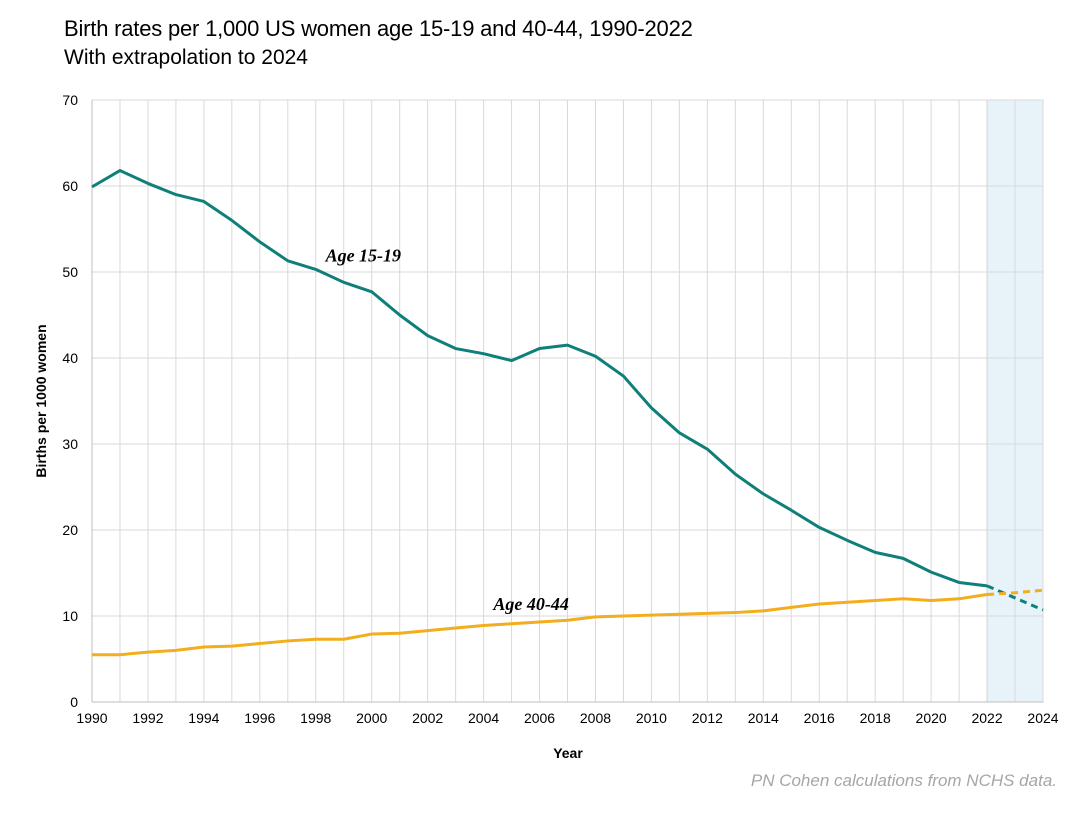 The height and width of the screenshot is (814, 1087). I want to click on x-tick-label: 2006, so click(539, 718).